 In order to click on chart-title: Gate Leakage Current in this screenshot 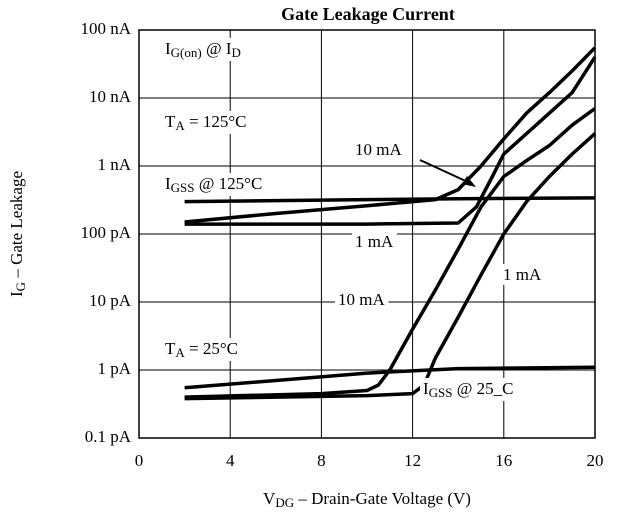, I will do `click(368, 14)`.